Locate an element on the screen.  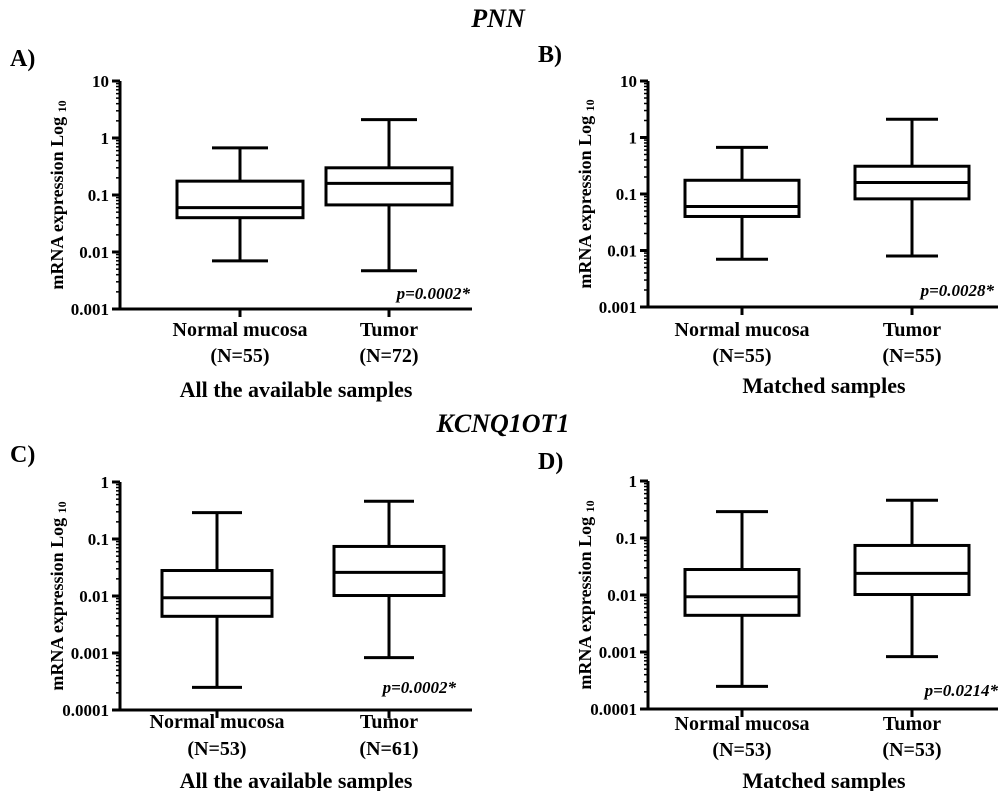
group-title-kcnq1ot1: KCNQ1OT1 is located at coordinates (503, 423).